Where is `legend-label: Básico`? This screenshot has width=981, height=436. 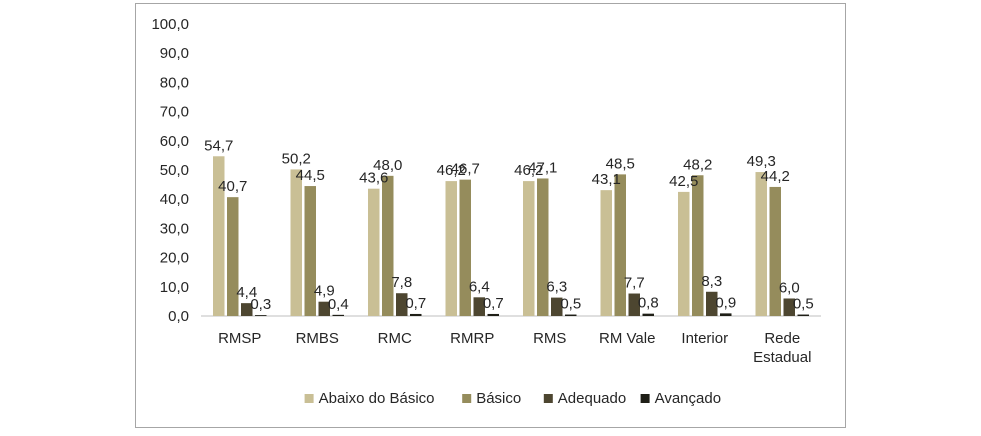
legend-label: Básico is located at coordinates (498, 398).